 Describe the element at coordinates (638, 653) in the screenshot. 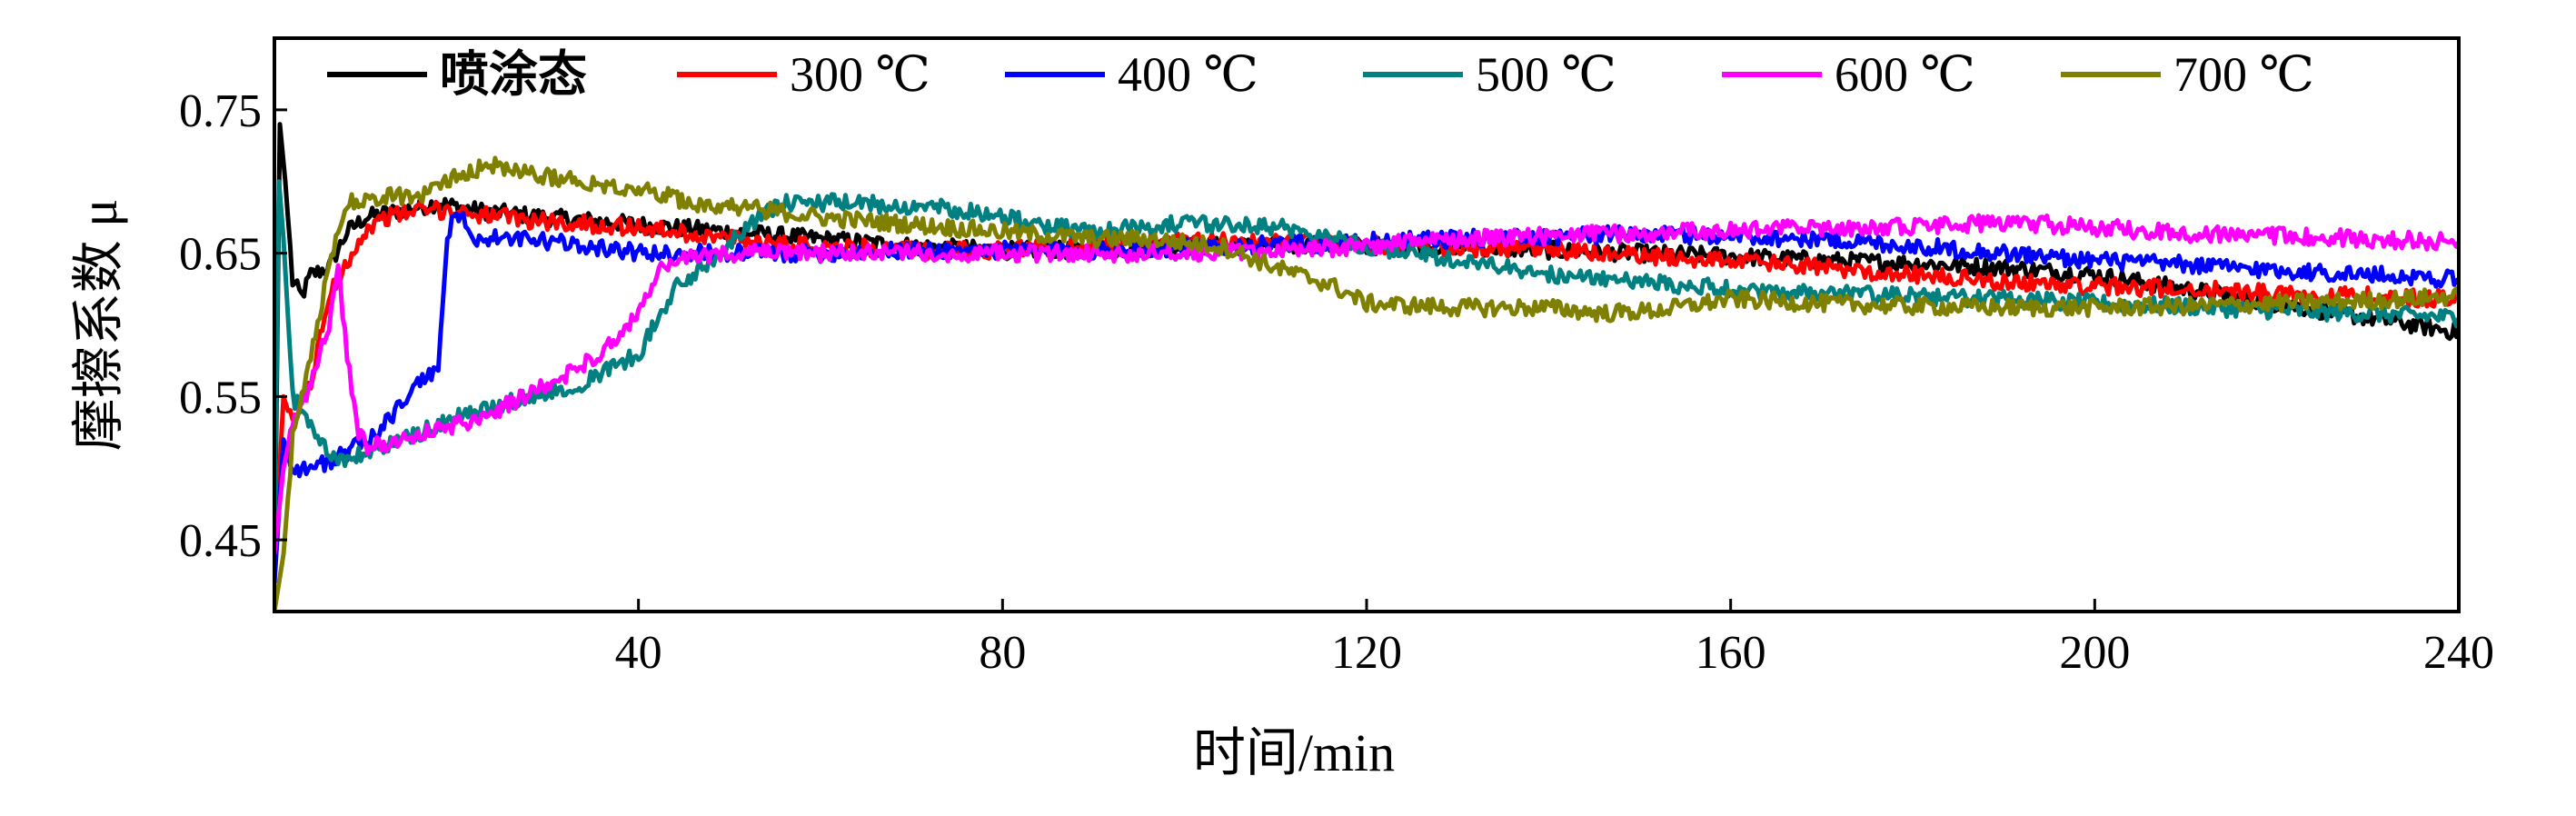

I see `x-tick-label: 40` at that location.